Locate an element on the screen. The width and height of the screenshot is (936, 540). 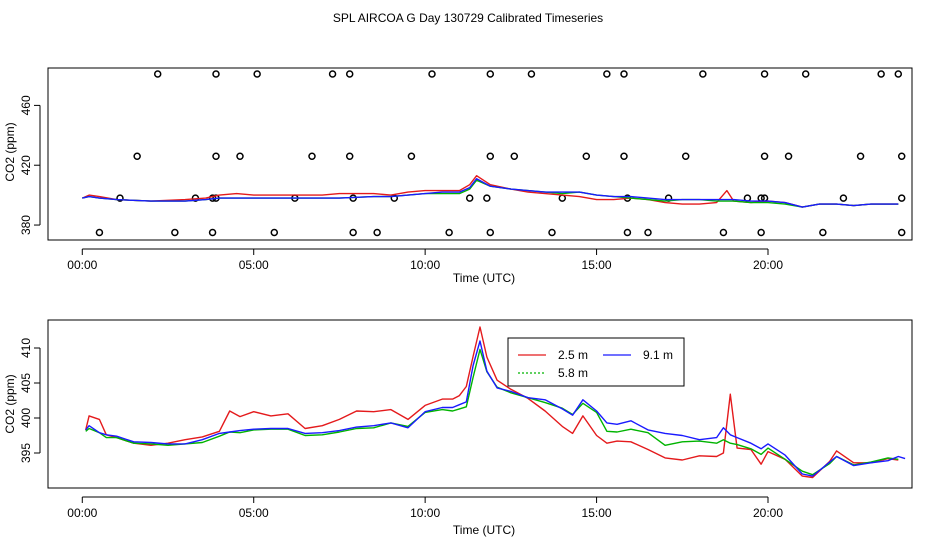
top-y-tick-label: 380 is located at coordinates (26, 225).